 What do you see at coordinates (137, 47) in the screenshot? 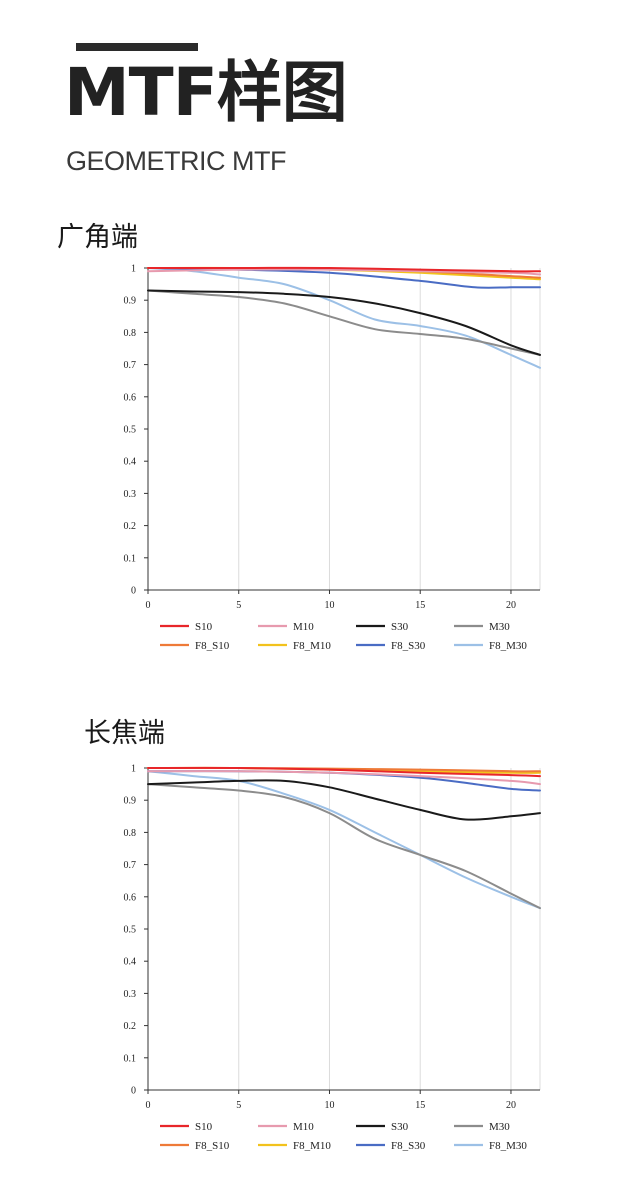
I see `header-accent-bar` at bounding box center [137, 47].